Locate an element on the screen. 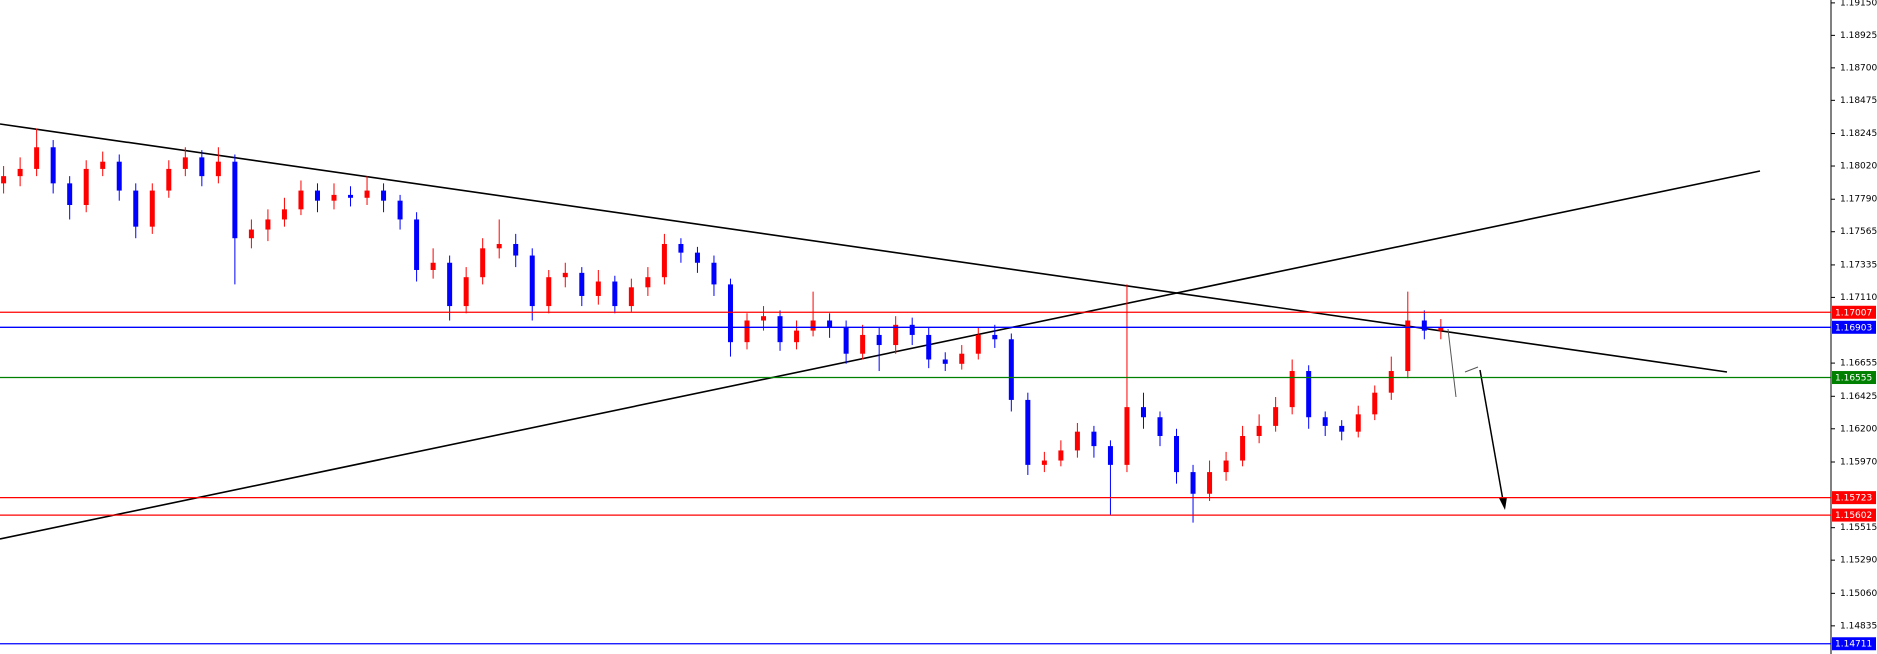 The width and height of the screenshot is (1877, 654). y-tick-label: 1.18245 is located at coordinates (1858, 134).